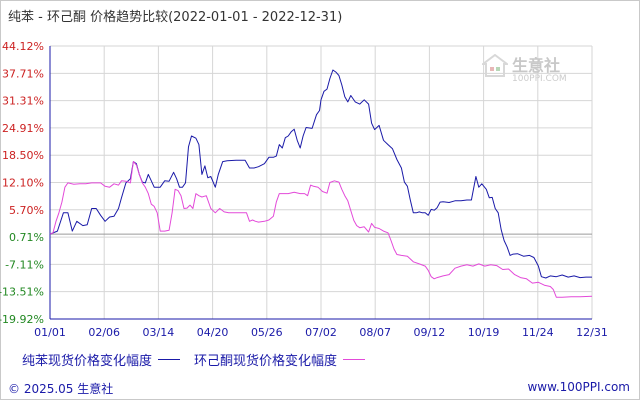 The height and width of the screenshot is (400, 640). What do you see at coordinates (22, 319) in the screenshot?
I see `y-tick-label: -19.92%` at bounding box center [22, 319].